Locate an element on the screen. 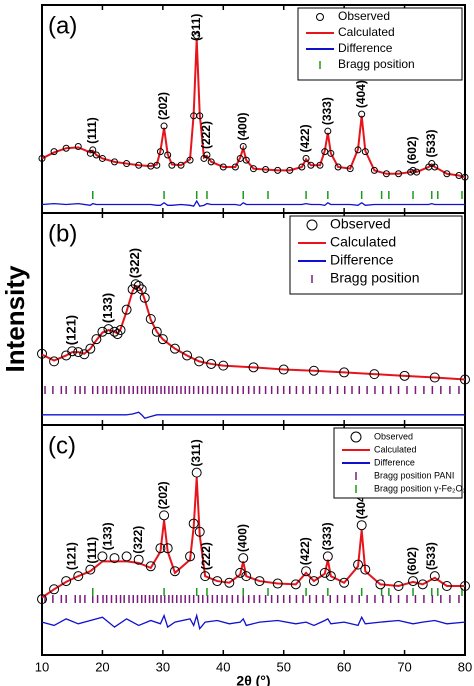  panel-title: (b) is located at coordinates (62, 233).